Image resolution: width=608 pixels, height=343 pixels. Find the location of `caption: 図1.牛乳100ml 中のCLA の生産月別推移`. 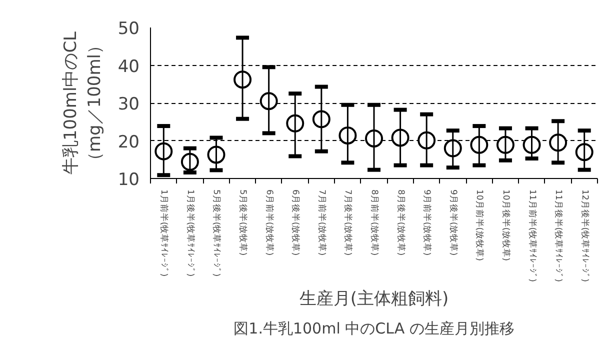

caption: 図1.牛乳100ml 中のCLA の生産月別推移 is located at coordinates (374, 329).